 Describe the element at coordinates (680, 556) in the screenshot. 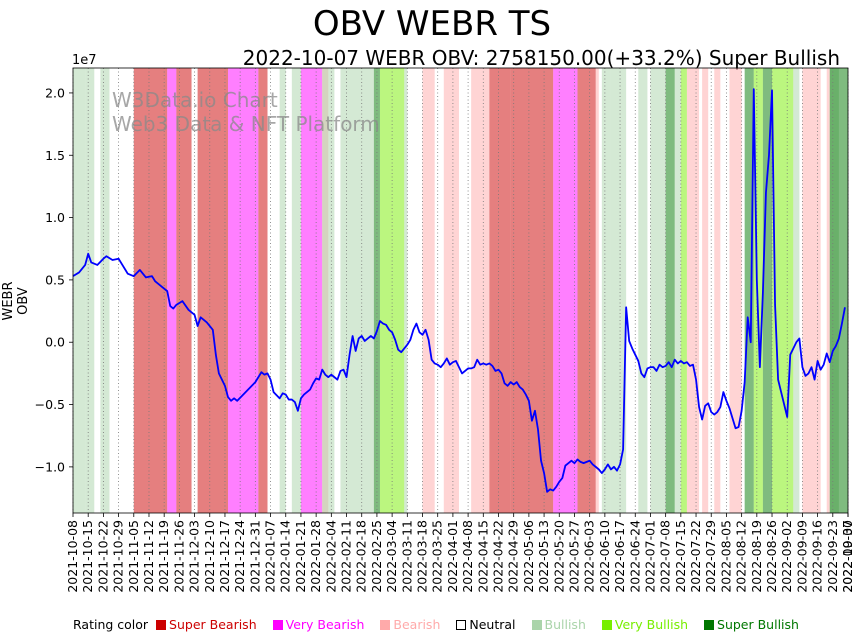

I see `x-tick-label: 2022-07-15` at that location.